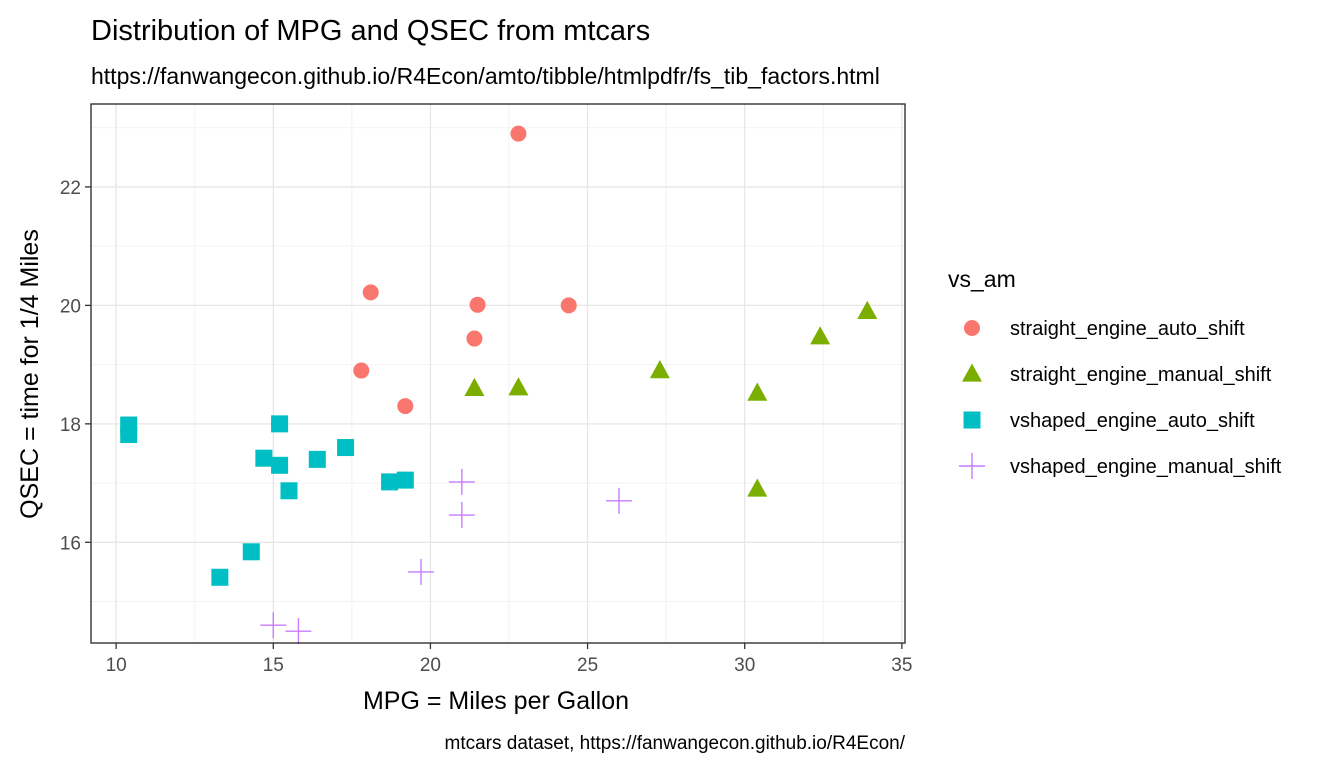 This screenshot has height=768, width=1344. I want to click on x-tick-label: 30, so click(744, 665).